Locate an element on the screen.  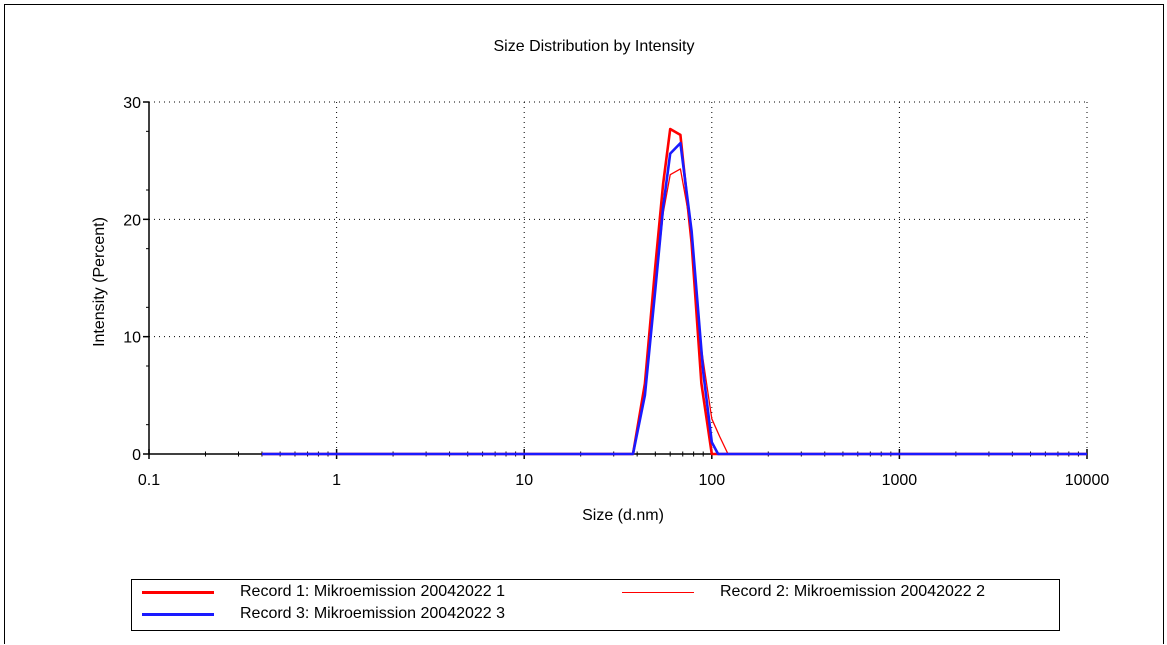
y-tick-label: 20 is located at coordinates (132, 220).